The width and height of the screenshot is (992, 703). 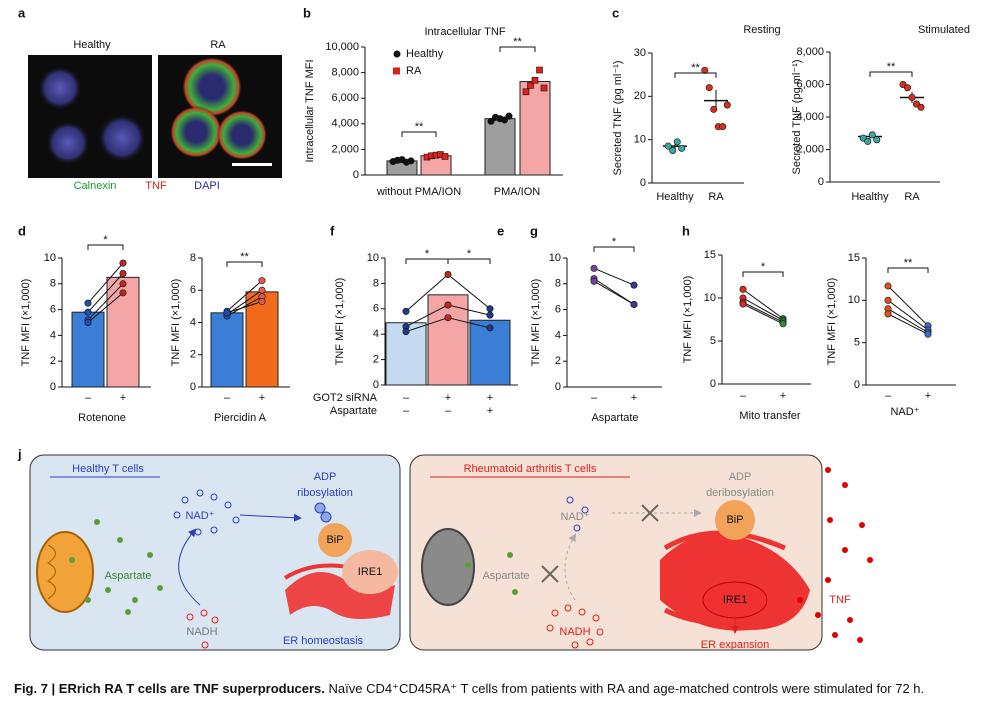 I want to click on diagram-label: NAD⁺, so click(x=574, y=517).